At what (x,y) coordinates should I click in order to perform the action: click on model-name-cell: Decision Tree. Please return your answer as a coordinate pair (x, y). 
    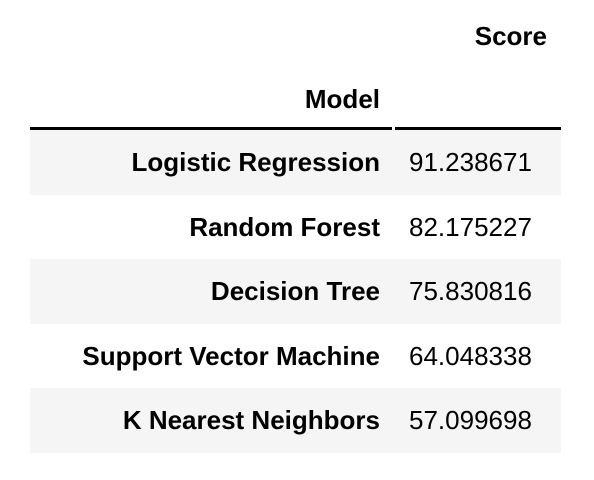
    Looking at the image, I should click on (295, 291).